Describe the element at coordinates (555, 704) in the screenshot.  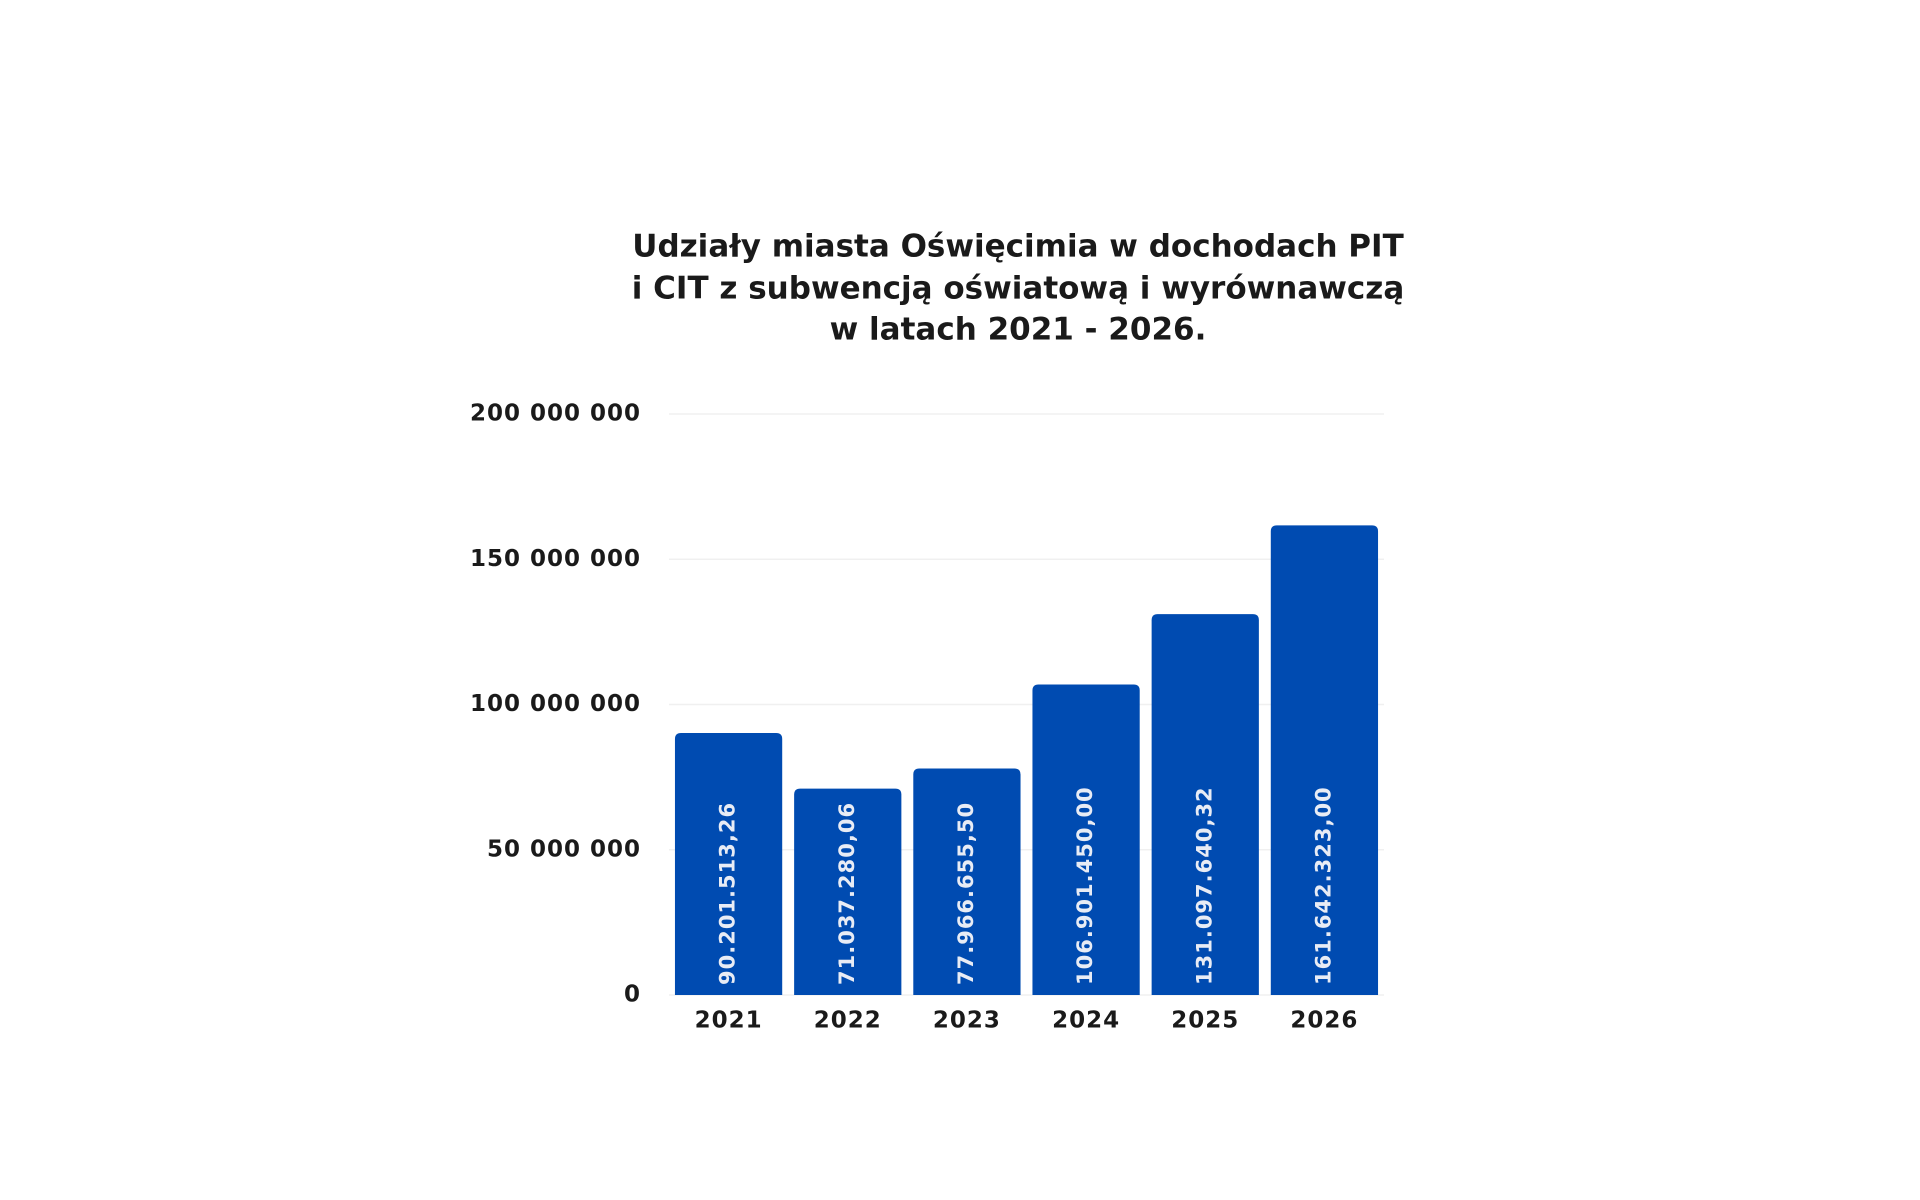
I see `y-tick-label: 100 000 000` at that location.